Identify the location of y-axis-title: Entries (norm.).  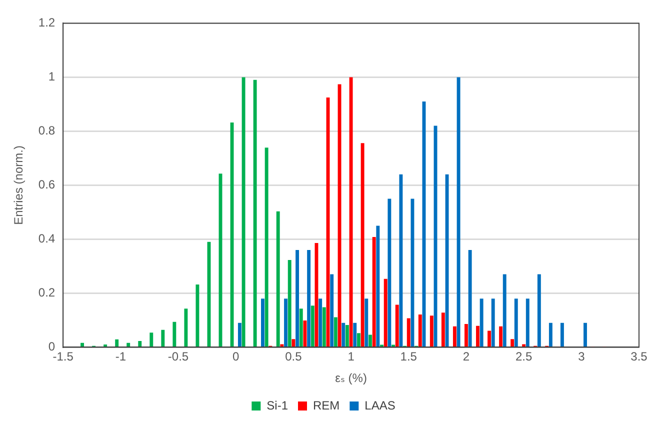
(19, 185).